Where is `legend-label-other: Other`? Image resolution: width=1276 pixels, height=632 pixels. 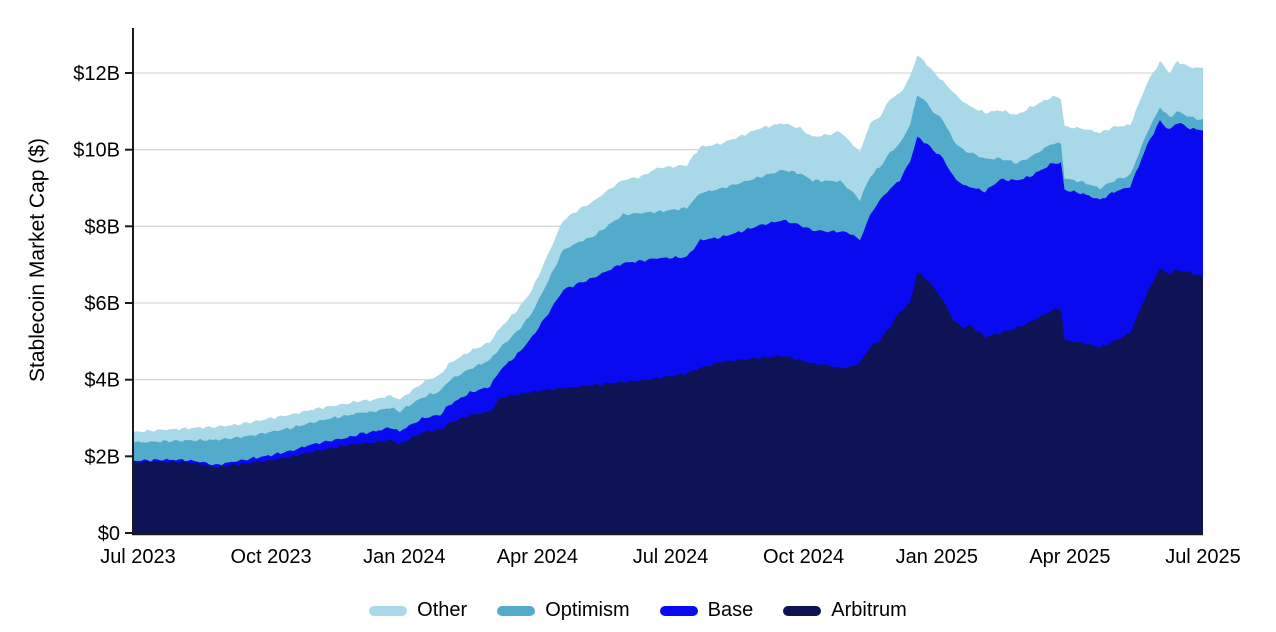 legend-label-other: Other is located at coordinates (442, 610).